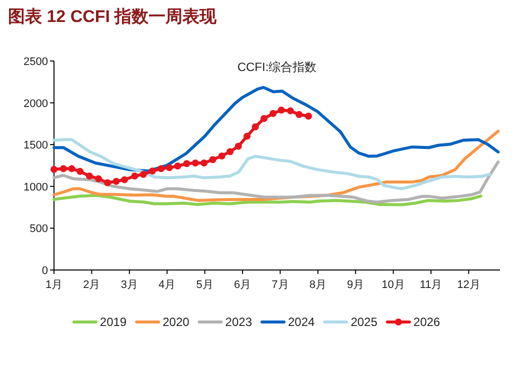  Describe the element at coordinates (167, 285) in the screenshot. I see `x-tick-label: 4月` at that location.